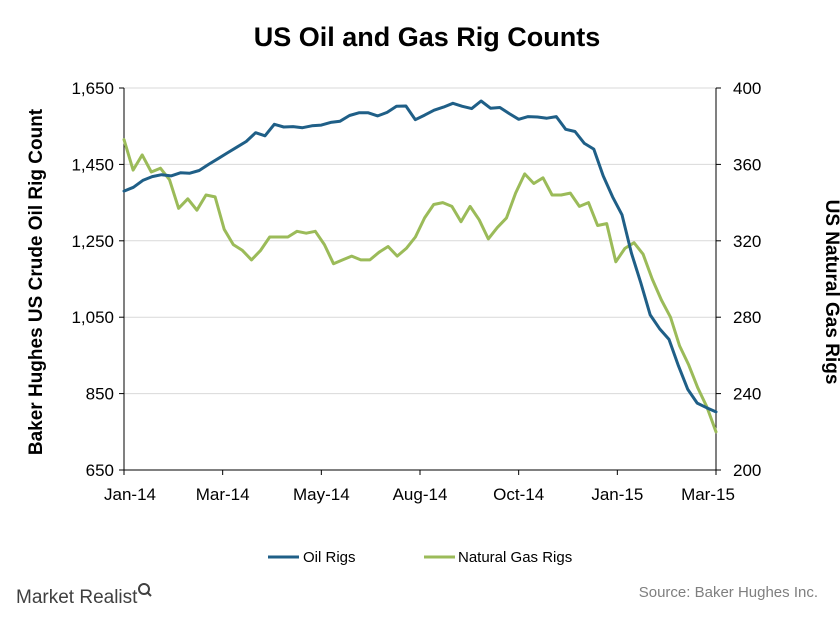  What do you see at coordinates (36, 281) in the screenshot?
I see `left-axis-label: Baker Hughes US Crude Oil Rig Count` at bounding box center [36, 281].